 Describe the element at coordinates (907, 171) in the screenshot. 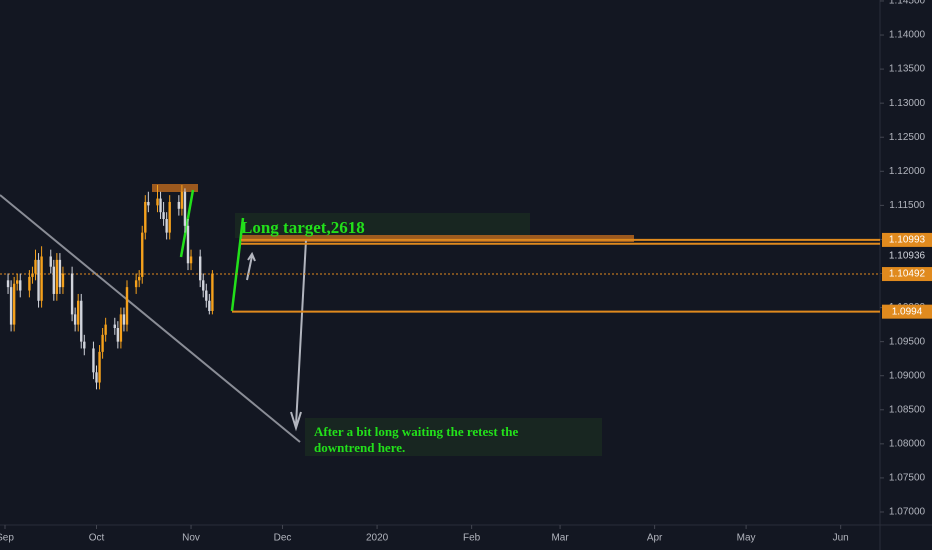

I see `y-tick-label: 1.12000` at that location.